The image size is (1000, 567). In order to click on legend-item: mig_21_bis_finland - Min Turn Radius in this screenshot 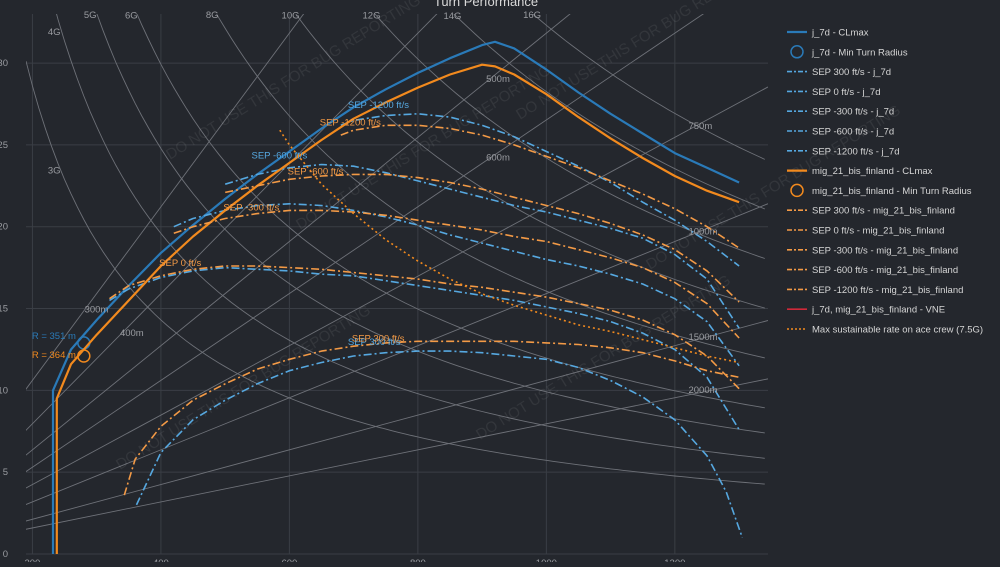, I will do `click(881, 190)`.